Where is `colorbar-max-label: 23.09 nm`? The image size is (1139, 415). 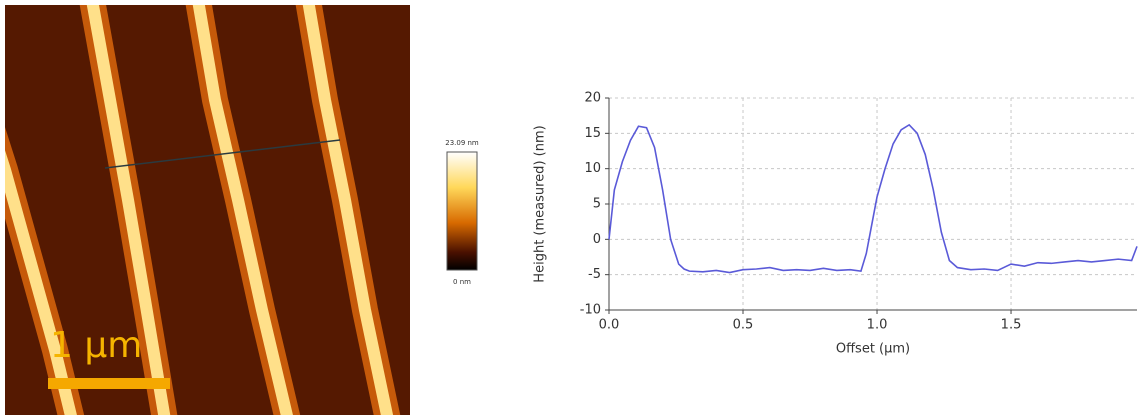
colorbar-max-label: 23.09 nm is located at coordinates (462, 143).